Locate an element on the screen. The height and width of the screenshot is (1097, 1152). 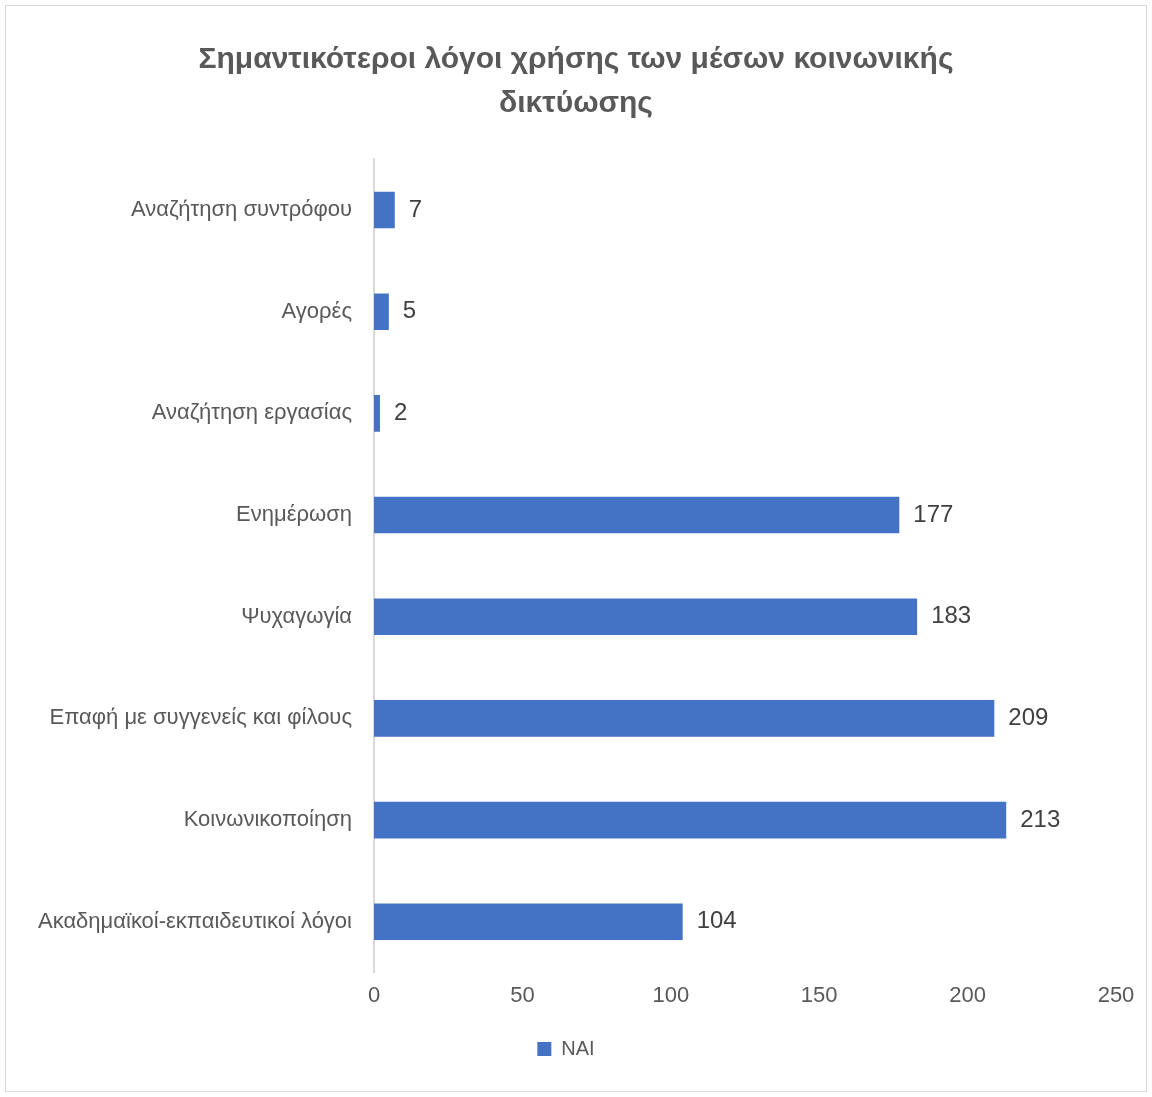
data-label: 2 is located at coordinates (400, 412).